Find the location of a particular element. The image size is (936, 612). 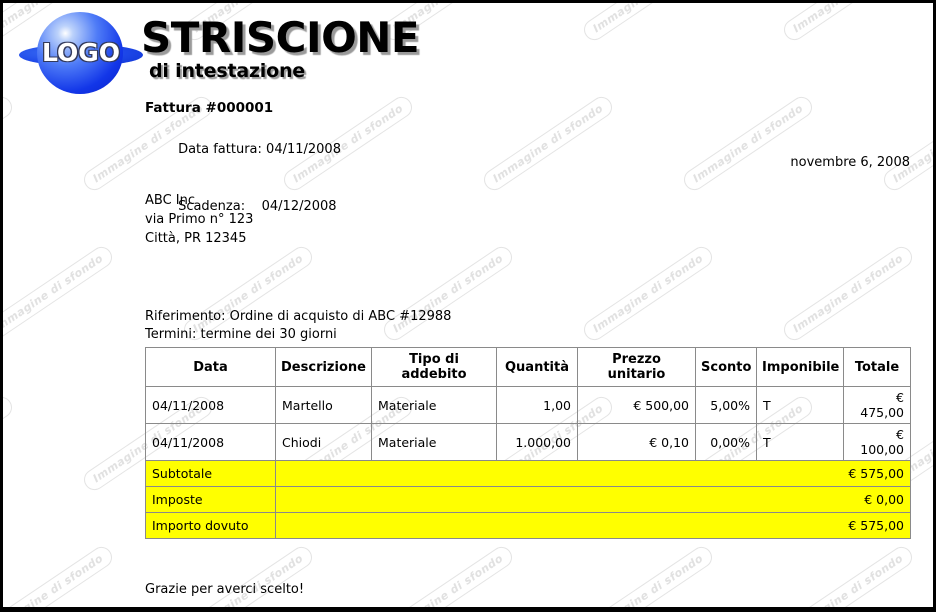

invoice-number: Fattura #000001 is located at coordinates (209, 108).